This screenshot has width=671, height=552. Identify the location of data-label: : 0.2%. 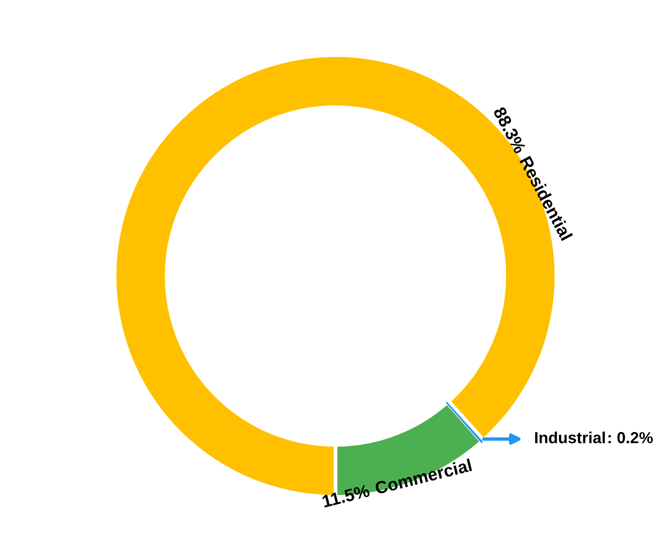
(630, 438).